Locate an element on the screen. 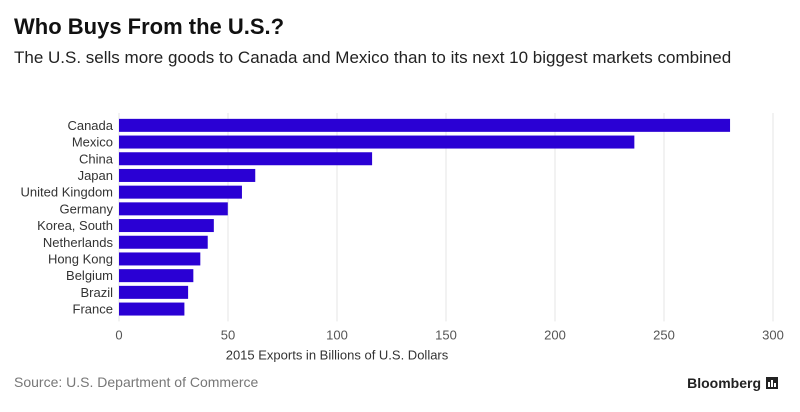 The image size is (800, 412). x-tick-label: 0 is located at coordinates (118, 334).